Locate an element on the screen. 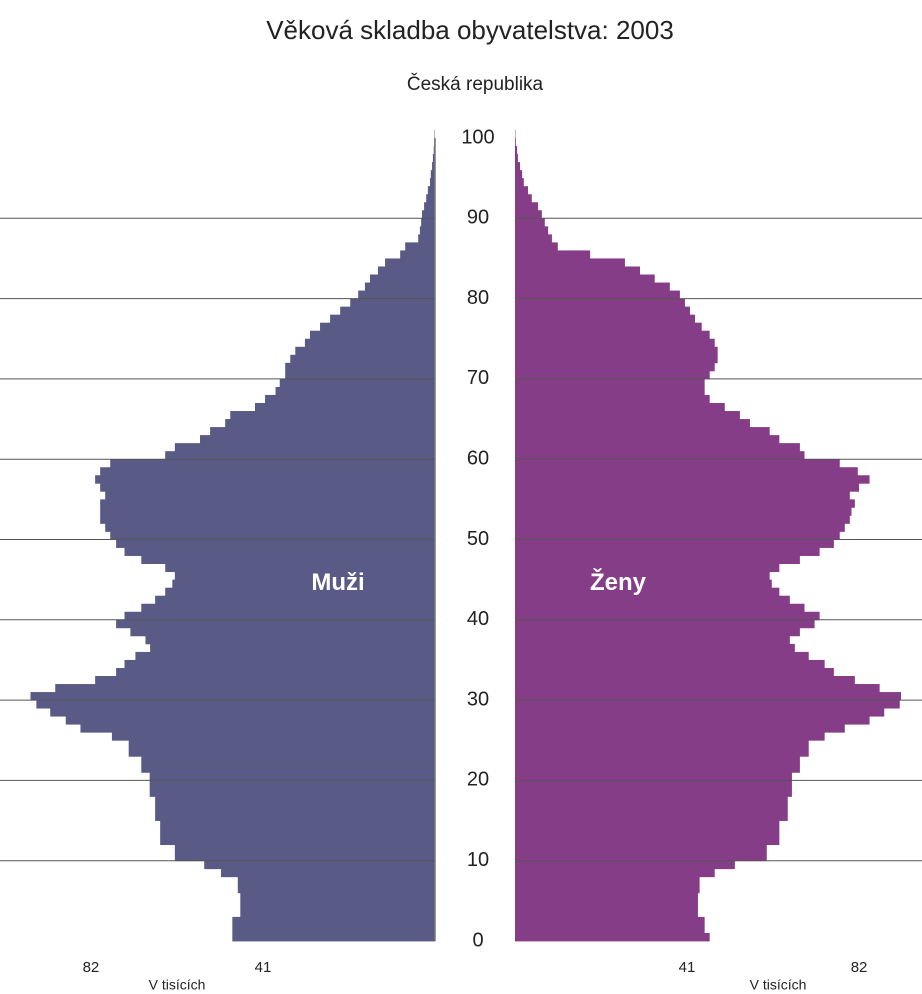  y-tick-label: 70 is located at coordinates (478, 378).